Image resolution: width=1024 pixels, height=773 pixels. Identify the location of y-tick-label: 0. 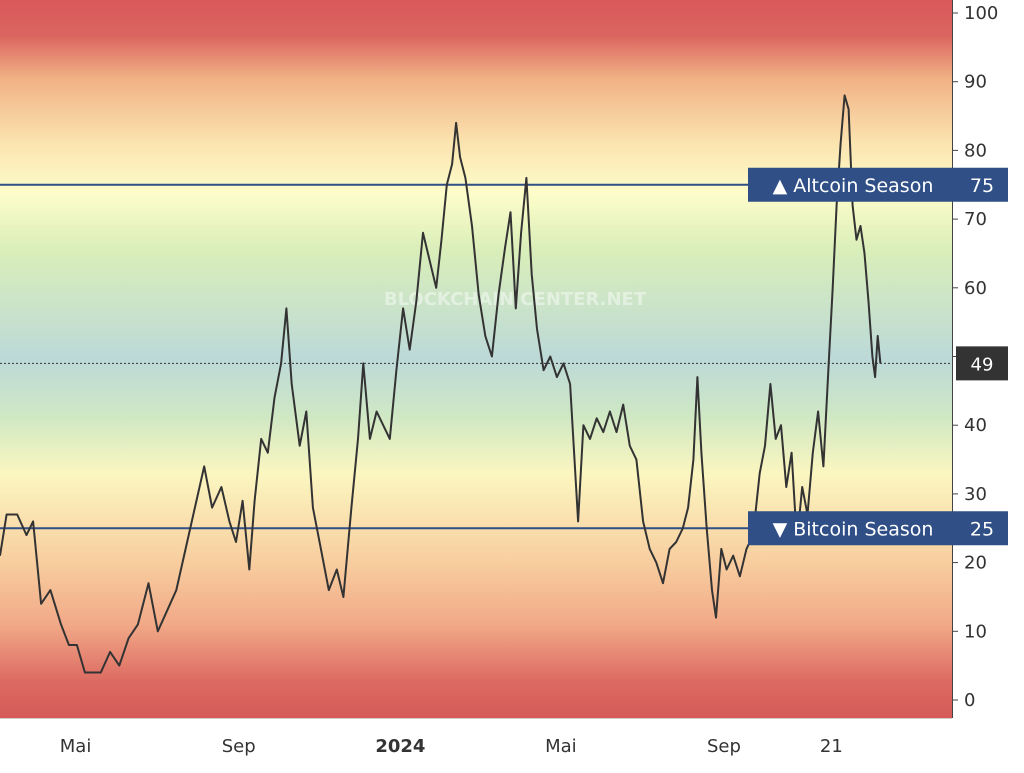
(969, 700).